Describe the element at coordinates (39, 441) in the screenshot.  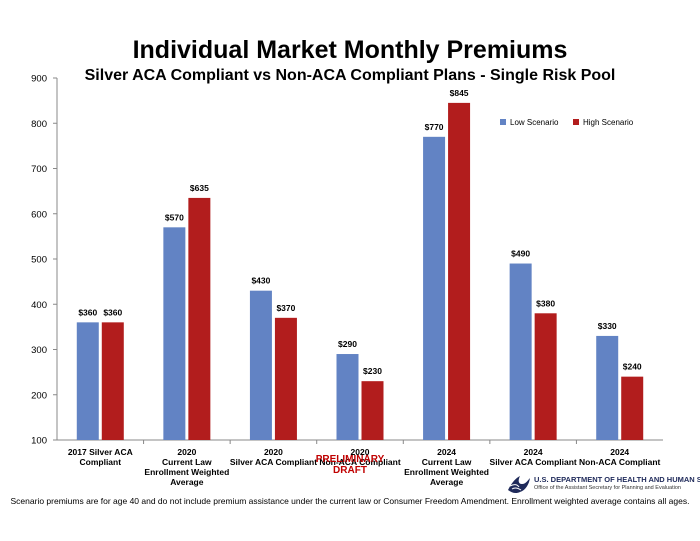
I see `y-tick-label: 100` at that location.